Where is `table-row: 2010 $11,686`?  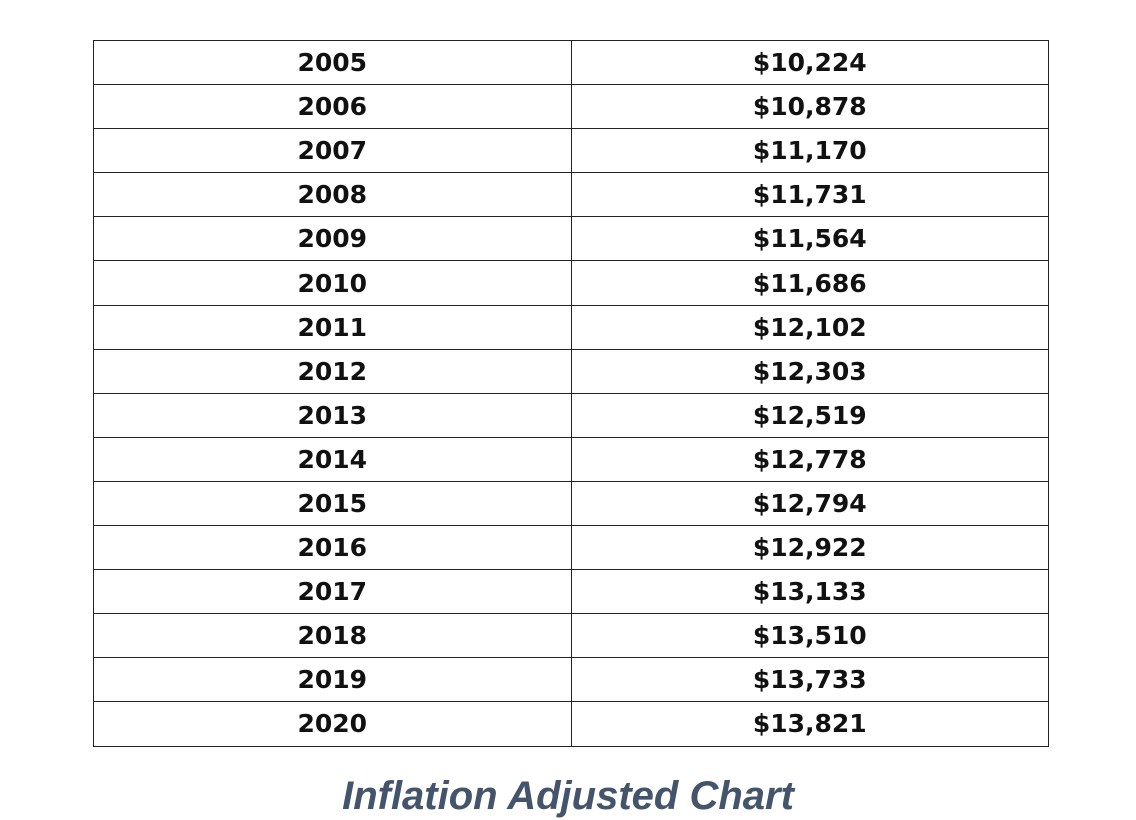
table-row: 2010 $11,686 is located at coordinates (571, 283).